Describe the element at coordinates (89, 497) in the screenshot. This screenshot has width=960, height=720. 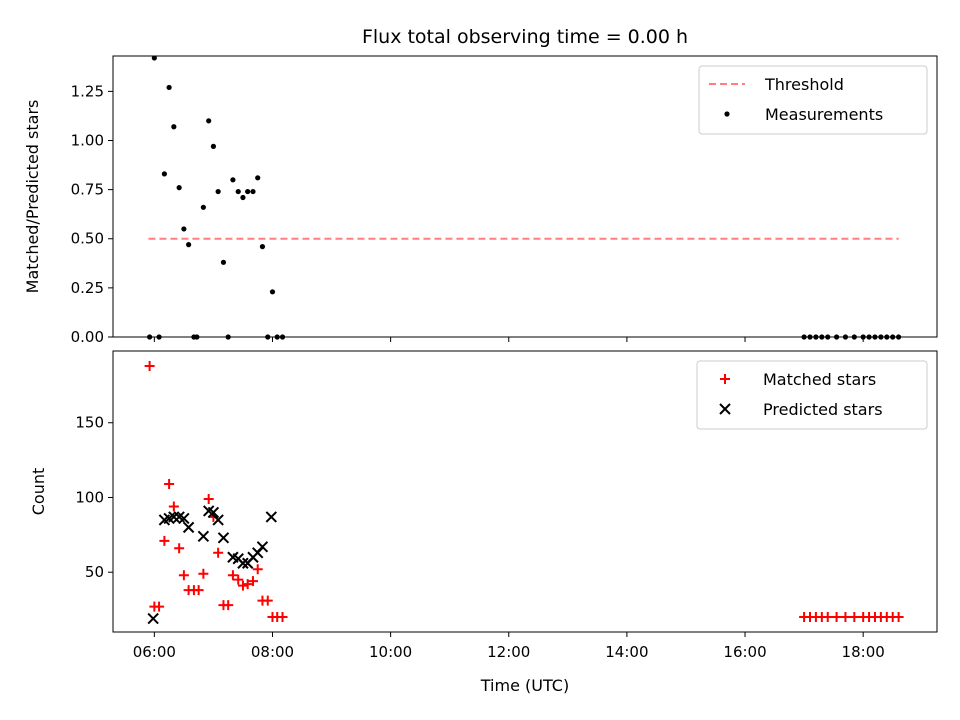
I see `bottom-ytick-label-1: 100` at that location.